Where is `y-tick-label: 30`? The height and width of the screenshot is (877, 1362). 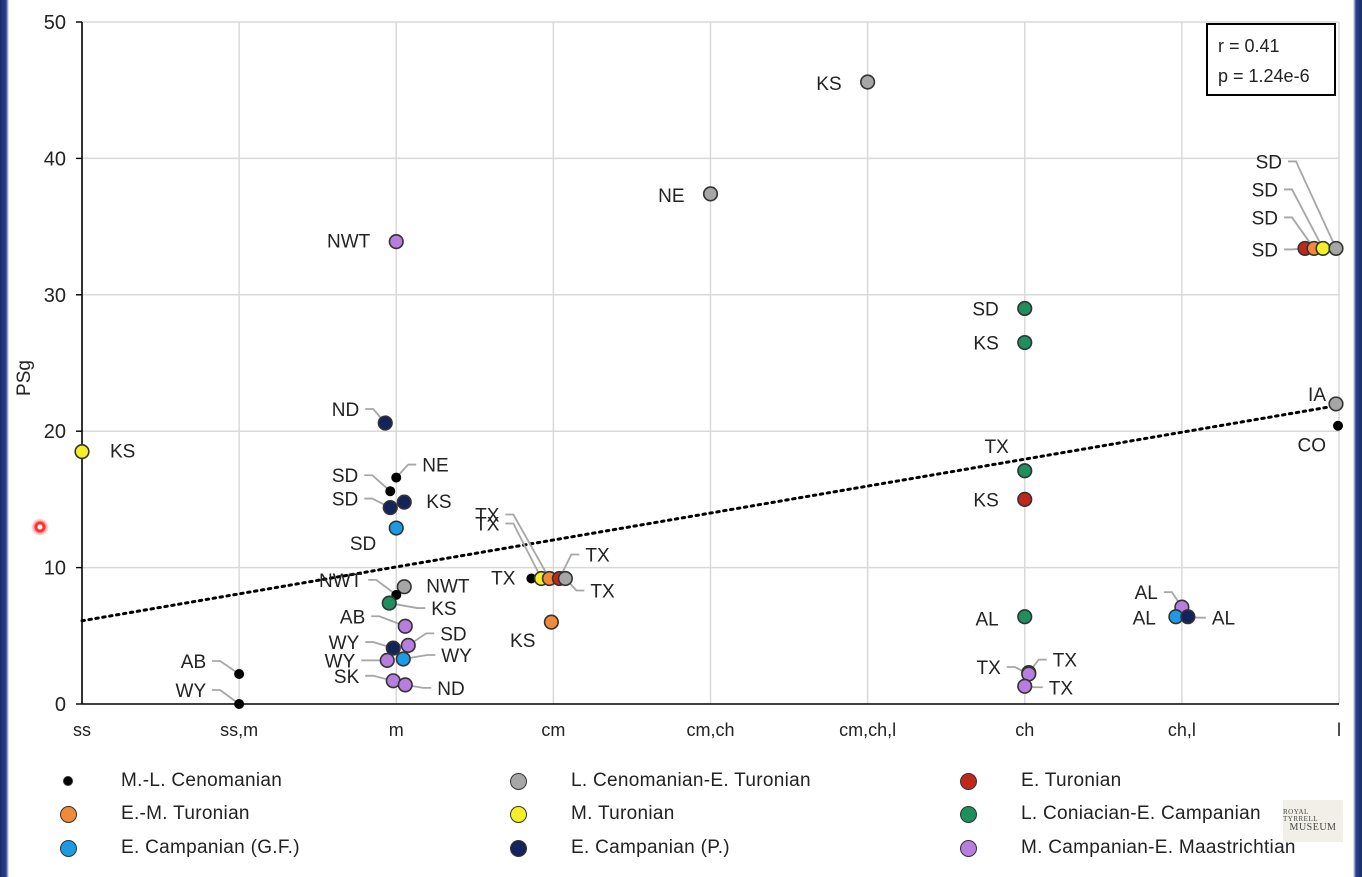
y-tick-label: 30 is located at coordinates (55, 296).